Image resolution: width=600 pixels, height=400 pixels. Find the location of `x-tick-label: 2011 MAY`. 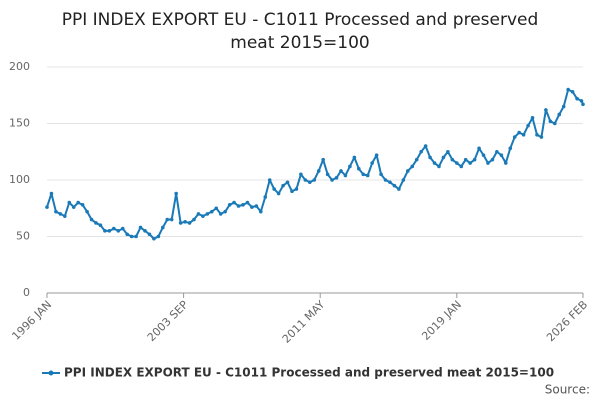

x-tick-label: 2011 MAY is located at coordinates (304, 322).